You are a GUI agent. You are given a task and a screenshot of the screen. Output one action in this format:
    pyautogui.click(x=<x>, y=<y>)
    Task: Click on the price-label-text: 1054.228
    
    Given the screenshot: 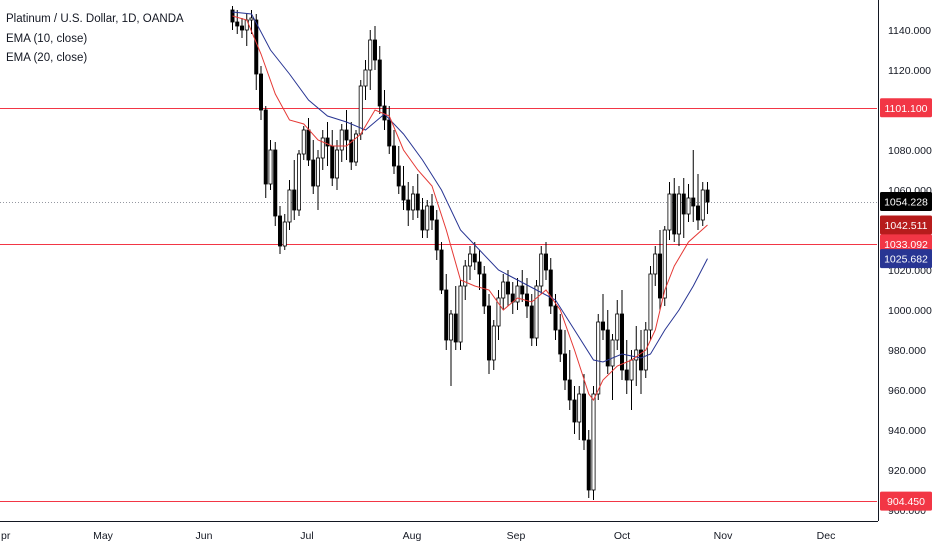 What is the action you would take?
    pyautogui.click(x=906, y=203)
    